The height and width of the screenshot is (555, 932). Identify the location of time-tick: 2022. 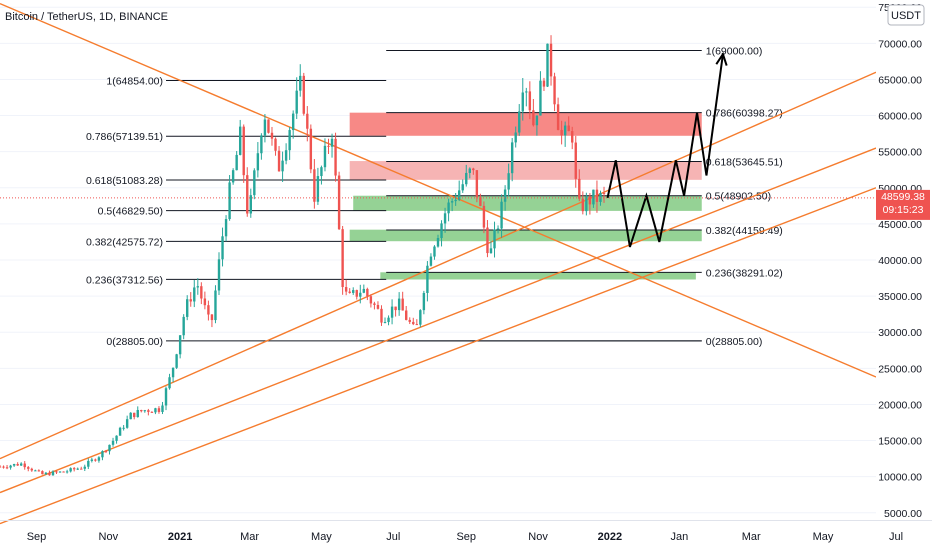
(610, 537).